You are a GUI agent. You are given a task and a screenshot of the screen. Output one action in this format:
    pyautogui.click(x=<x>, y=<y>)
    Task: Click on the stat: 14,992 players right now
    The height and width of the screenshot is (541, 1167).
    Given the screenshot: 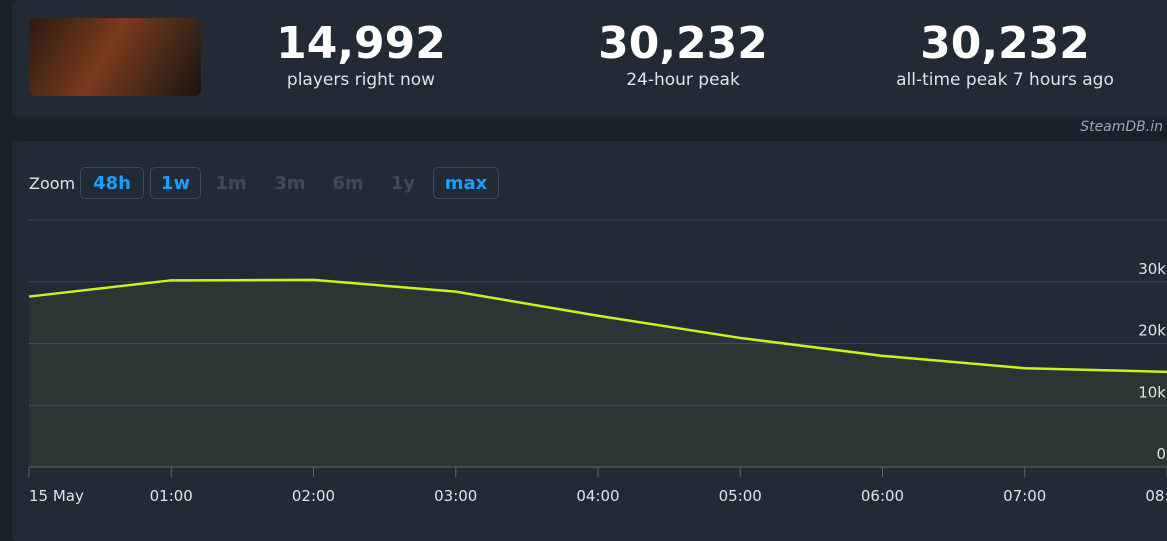 What is the action you would take?
    pyautogui.click(x=361, y=54)
    